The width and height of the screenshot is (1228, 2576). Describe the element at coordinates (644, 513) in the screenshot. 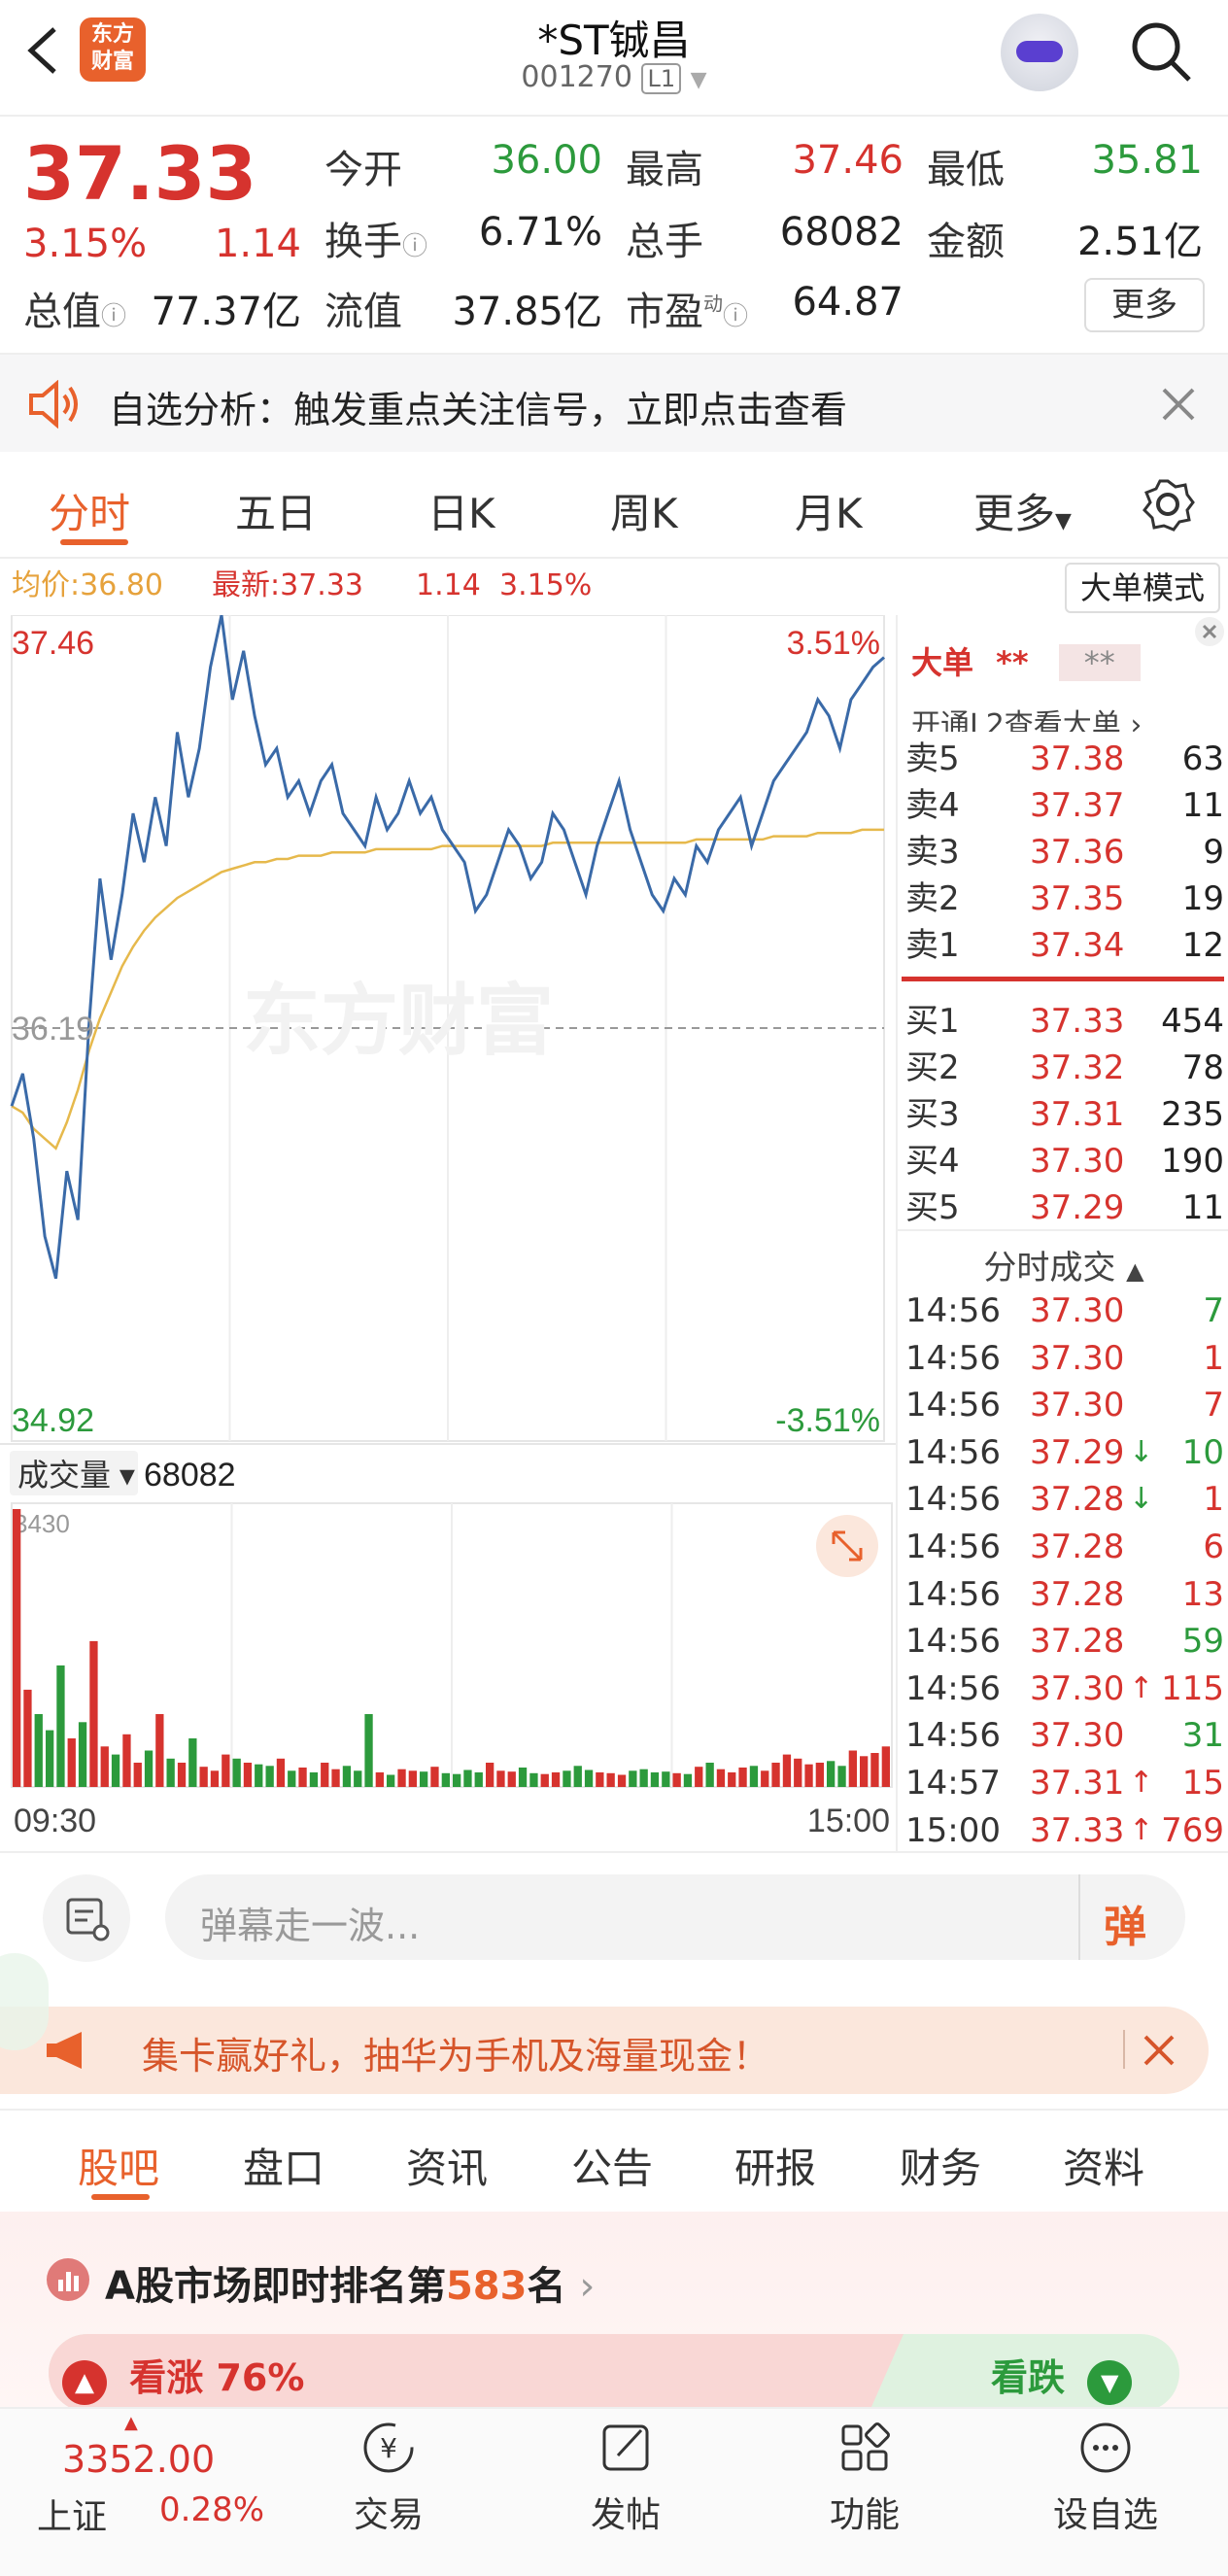

I see `tab-weekly-k: 周K` at that location.